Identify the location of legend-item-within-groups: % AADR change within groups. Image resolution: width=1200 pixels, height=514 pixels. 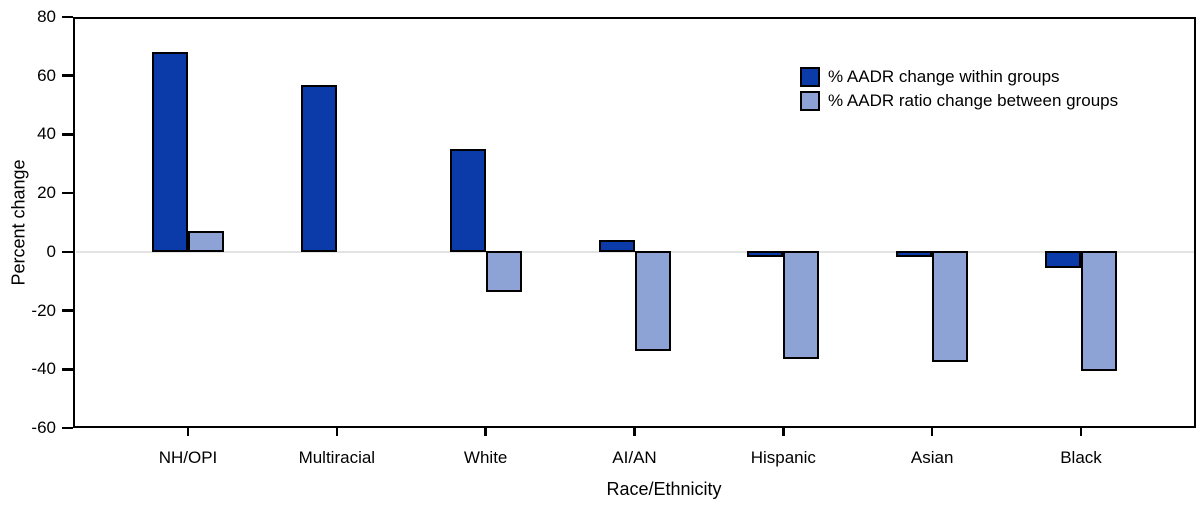
(959, 76).